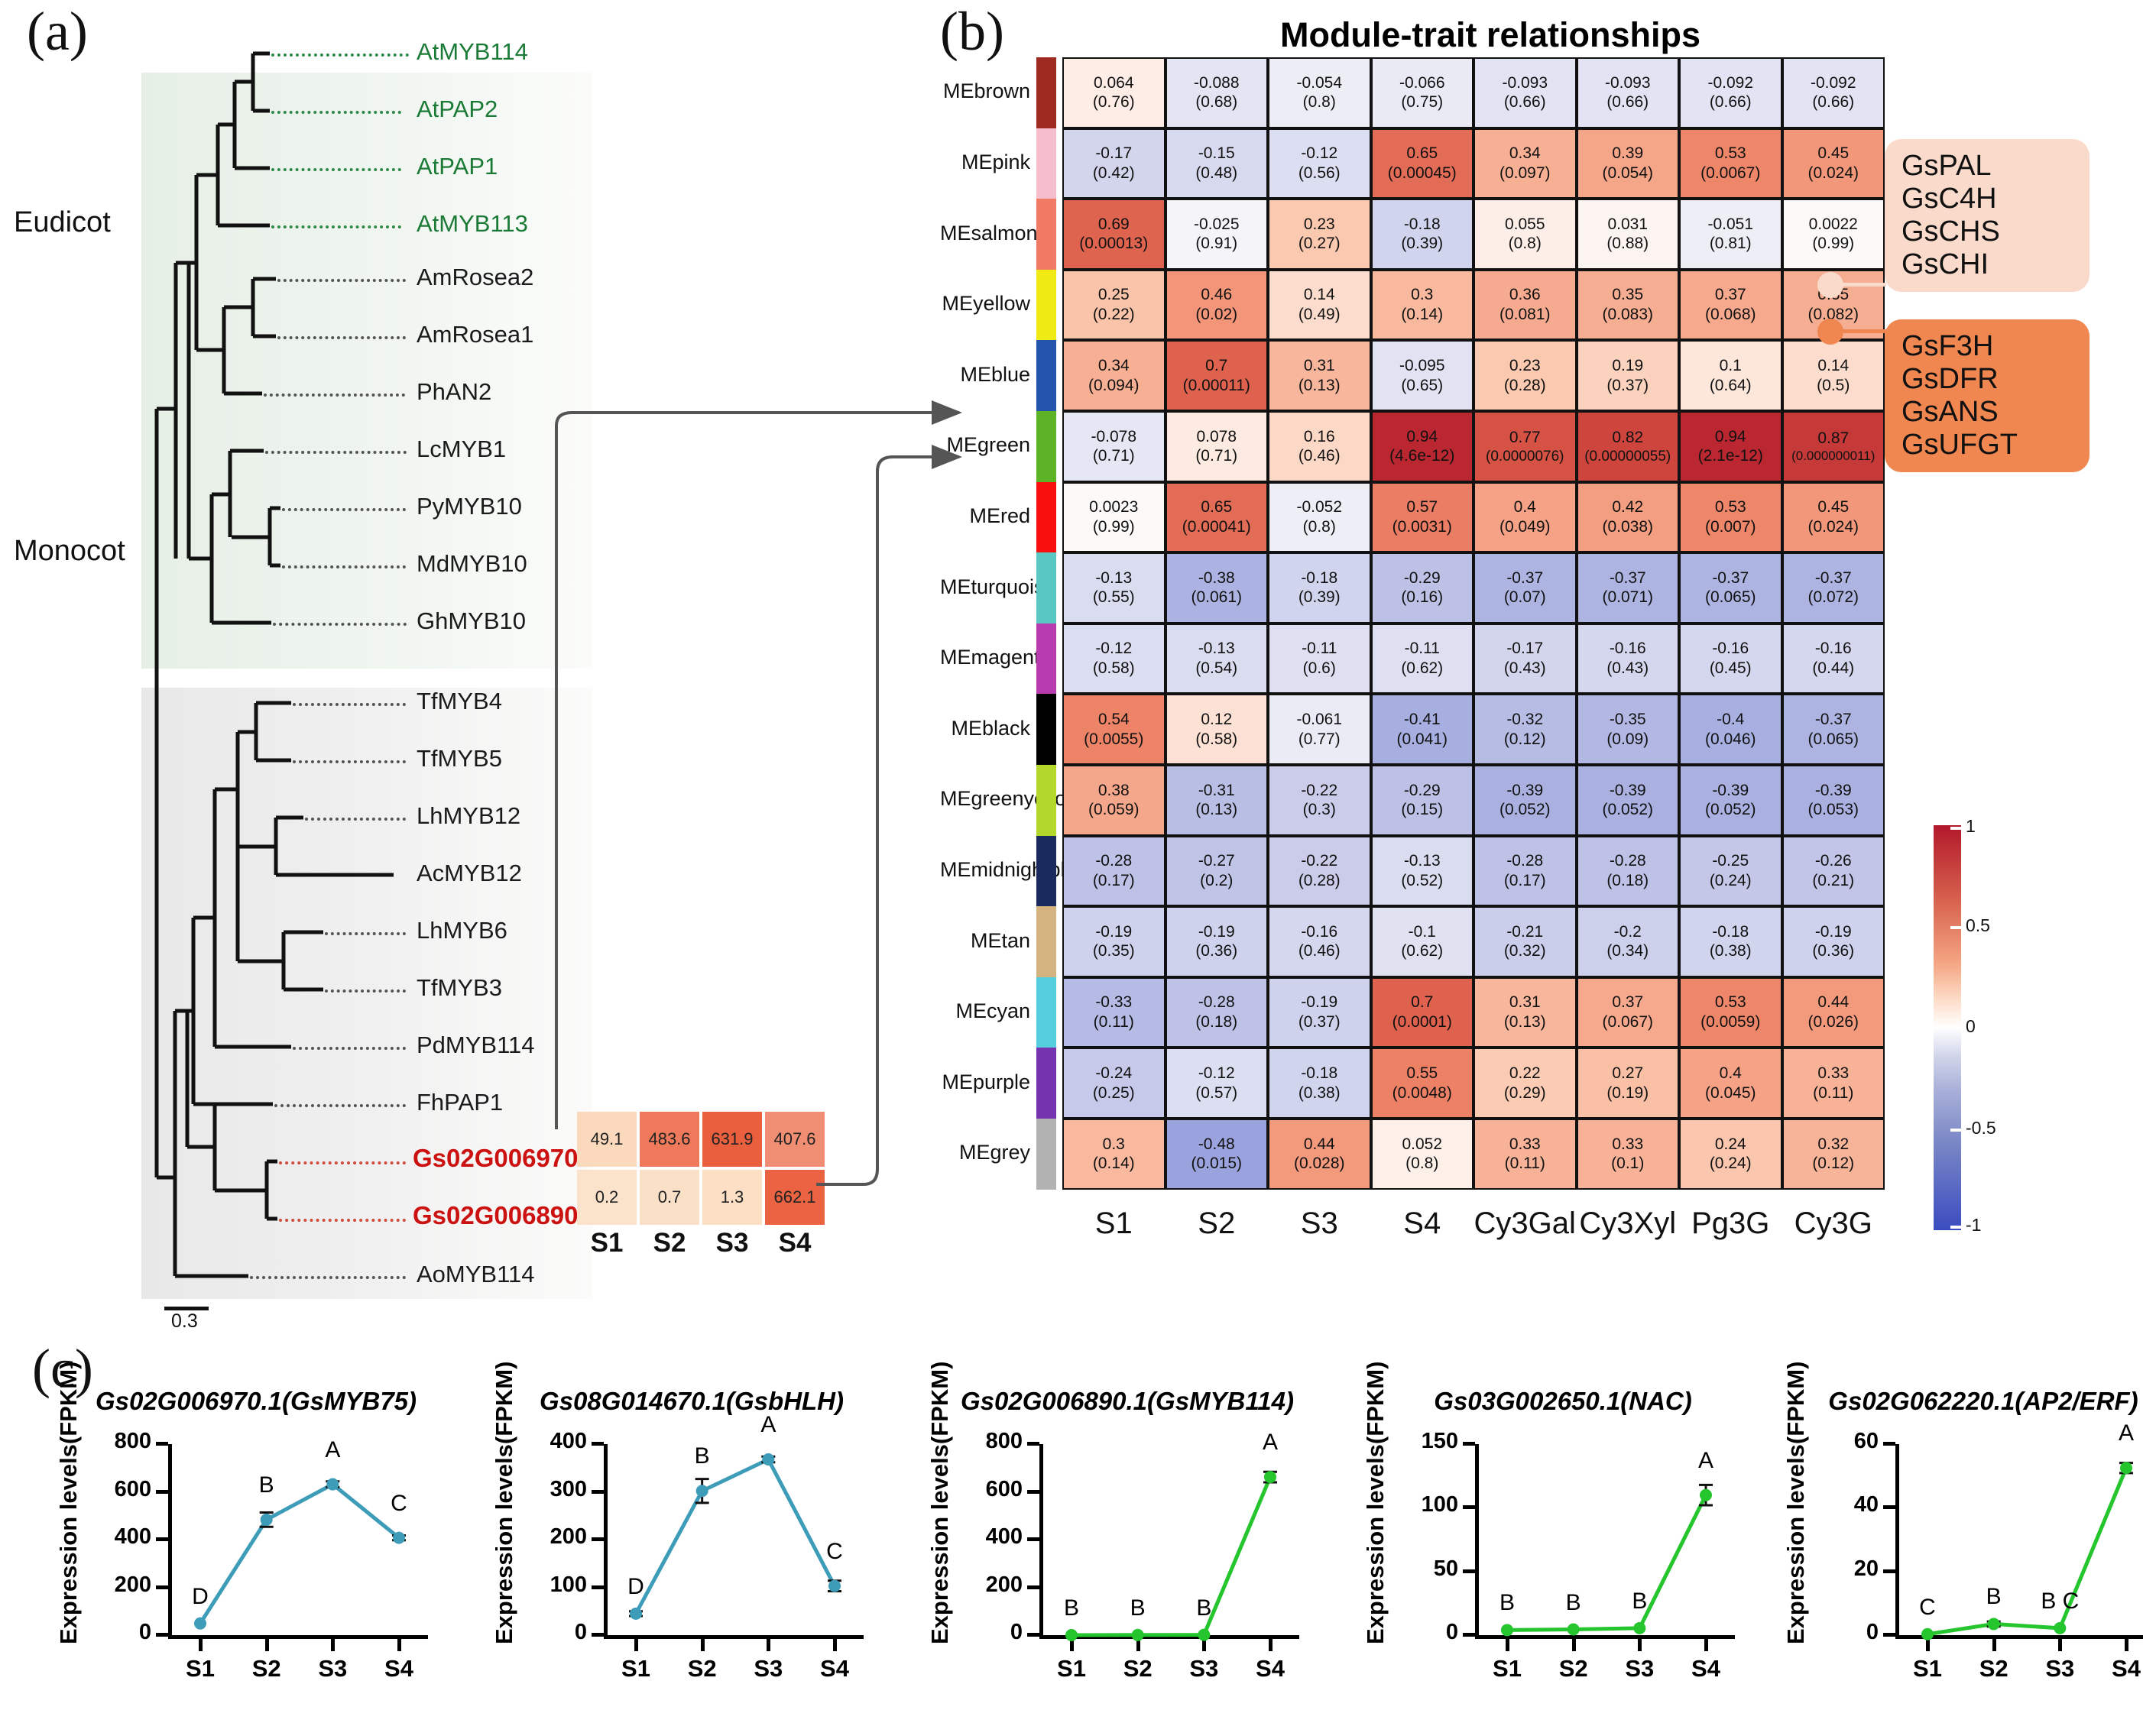  Describe the element at coordinates (475, 277) in the screenshot. I see `tip-label: AmRosea2` at that location.